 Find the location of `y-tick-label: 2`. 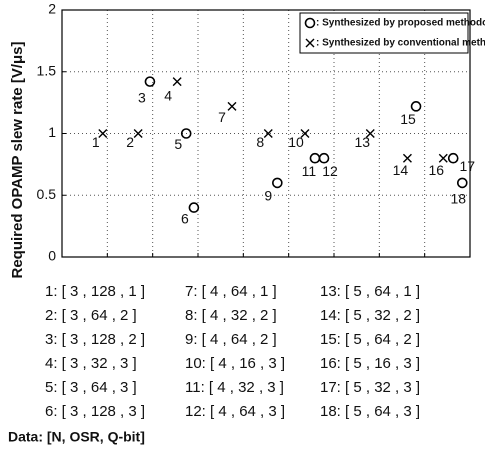

y-tick-label: 2 is located at coordinates (52, 9).